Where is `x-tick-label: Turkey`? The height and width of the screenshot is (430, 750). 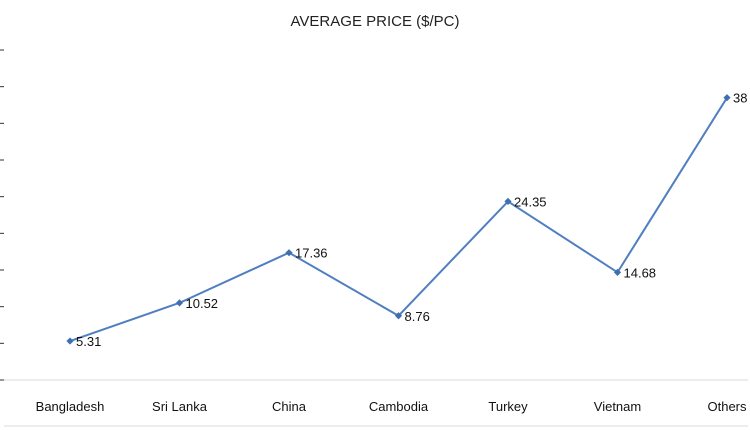 x-tick-label: Turkey is located at coordinates (508, 406).